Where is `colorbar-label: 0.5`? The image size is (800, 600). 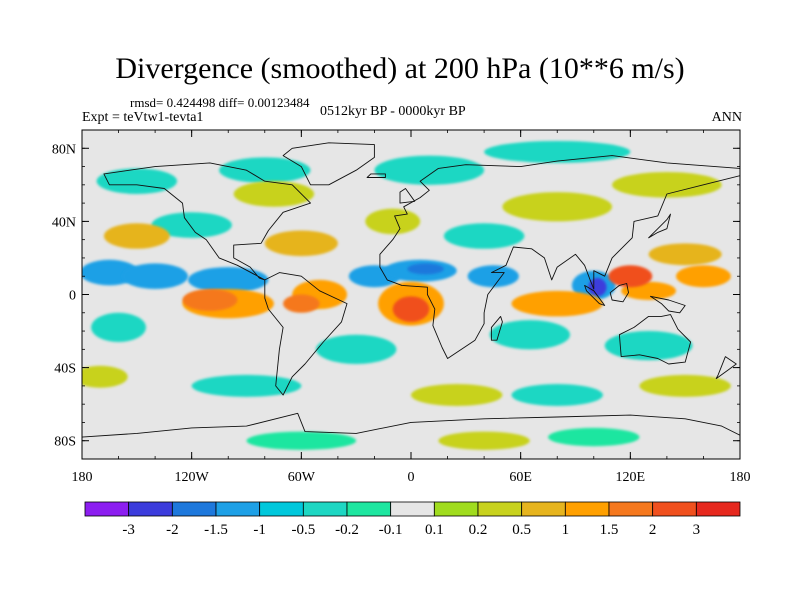
colorbar-label: 0.5 is located at coordinates (521, 530).